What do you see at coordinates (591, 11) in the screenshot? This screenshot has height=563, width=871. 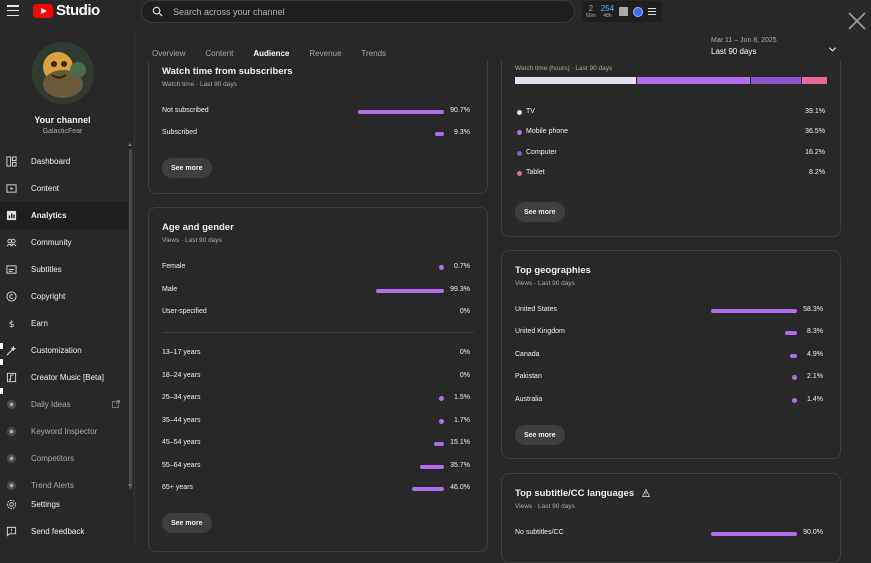 I see `stat-60m: 2 60m` at bounding box center [591, 11].